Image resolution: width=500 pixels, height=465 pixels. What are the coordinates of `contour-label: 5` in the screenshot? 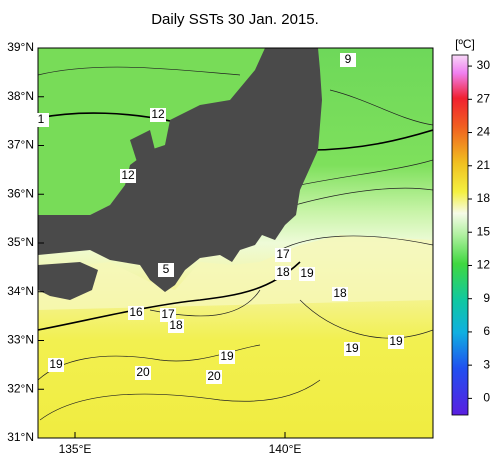 It's located at (166, 269).